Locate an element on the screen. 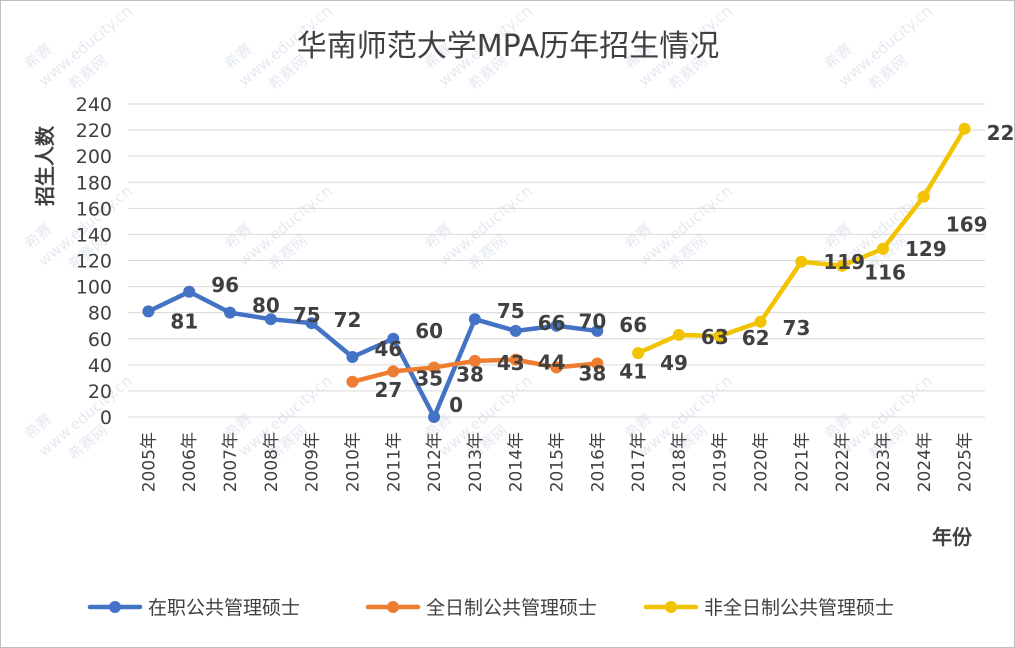 The image size is (1015, 648). data-label: 129 is located at coordinates (926, 249).